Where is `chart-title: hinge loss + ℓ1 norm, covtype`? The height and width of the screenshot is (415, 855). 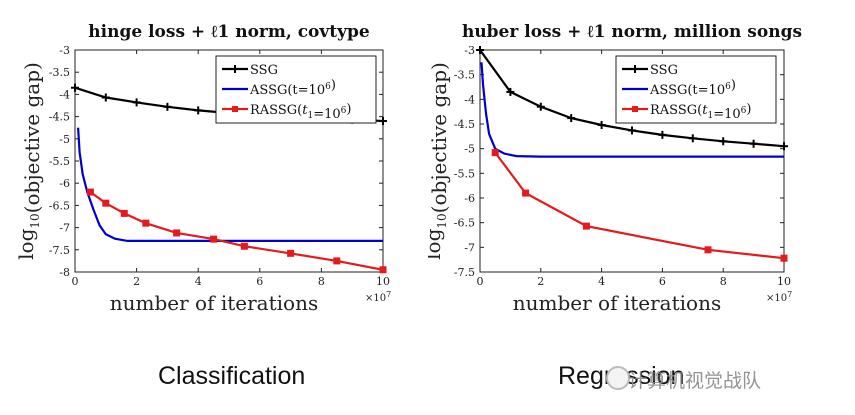 chart-title: hinge loss + ℓ1 norm, covtype is located at coordinates (229, 32).